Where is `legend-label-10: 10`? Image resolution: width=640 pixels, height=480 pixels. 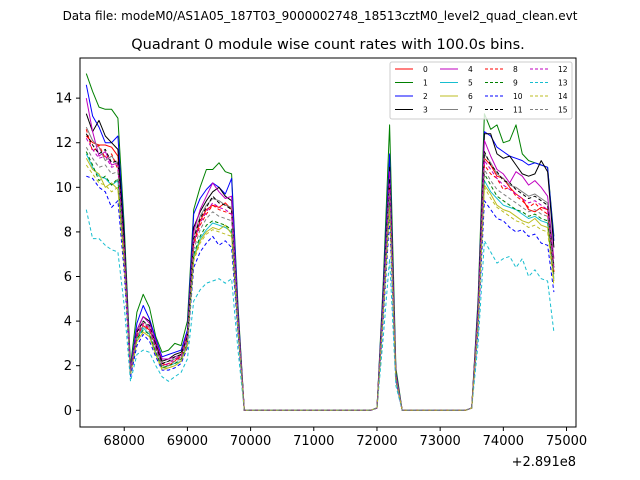
legend-label-10: 10 is located at coordinates (518, 96).